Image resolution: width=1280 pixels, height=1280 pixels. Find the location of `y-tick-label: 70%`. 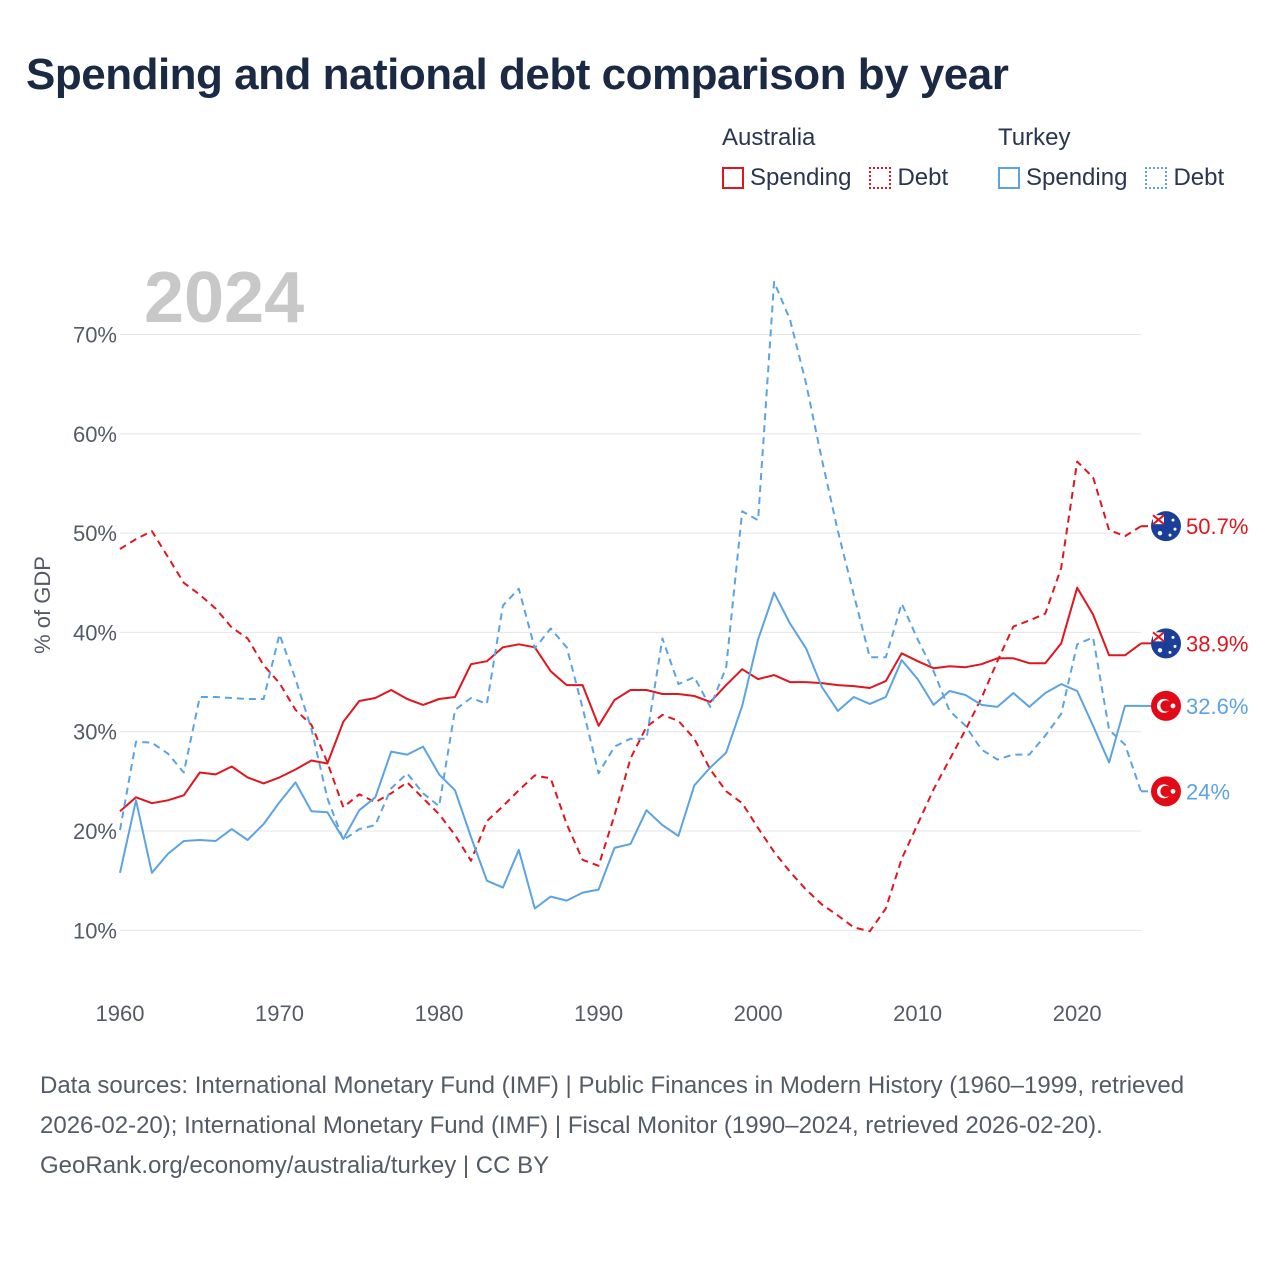

y-tick-label: 70% is located at coordinates (95, 335).